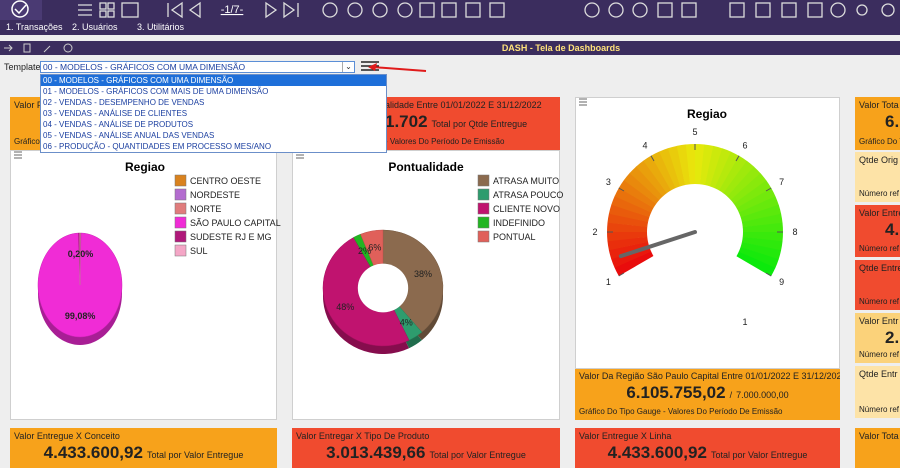 The image size is (900, 468). What do you see at coordinates (215, 195) in the screenshot?
I see `legend-label: NORDESTE` at bounding box center [215, 195].